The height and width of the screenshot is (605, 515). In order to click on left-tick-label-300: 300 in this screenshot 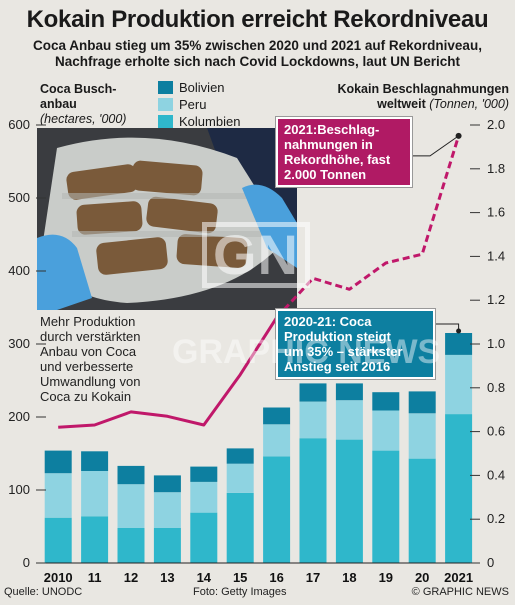, I will do `click(19, 343)`.